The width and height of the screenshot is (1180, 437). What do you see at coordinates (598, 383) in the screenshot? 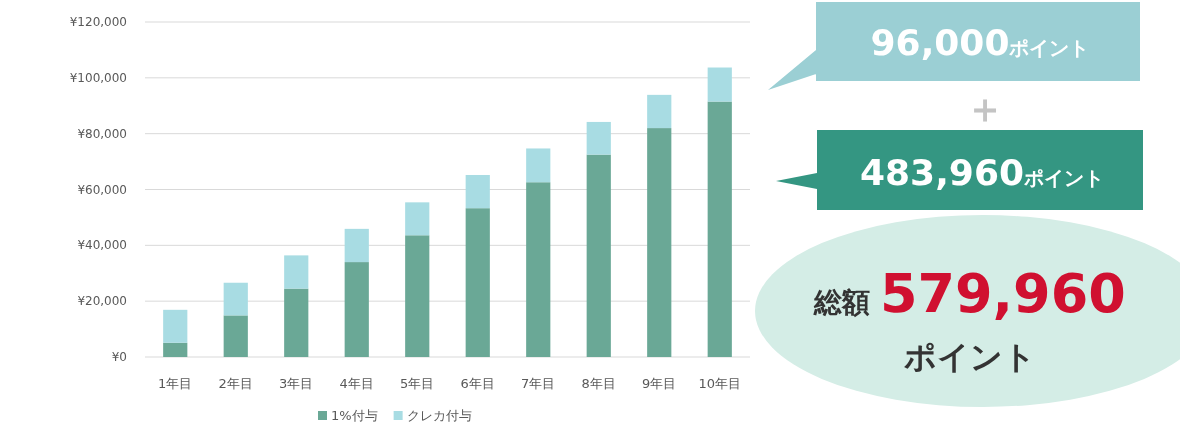
I see `x-tick-label: 8年目` at bounding box center [598, 383].